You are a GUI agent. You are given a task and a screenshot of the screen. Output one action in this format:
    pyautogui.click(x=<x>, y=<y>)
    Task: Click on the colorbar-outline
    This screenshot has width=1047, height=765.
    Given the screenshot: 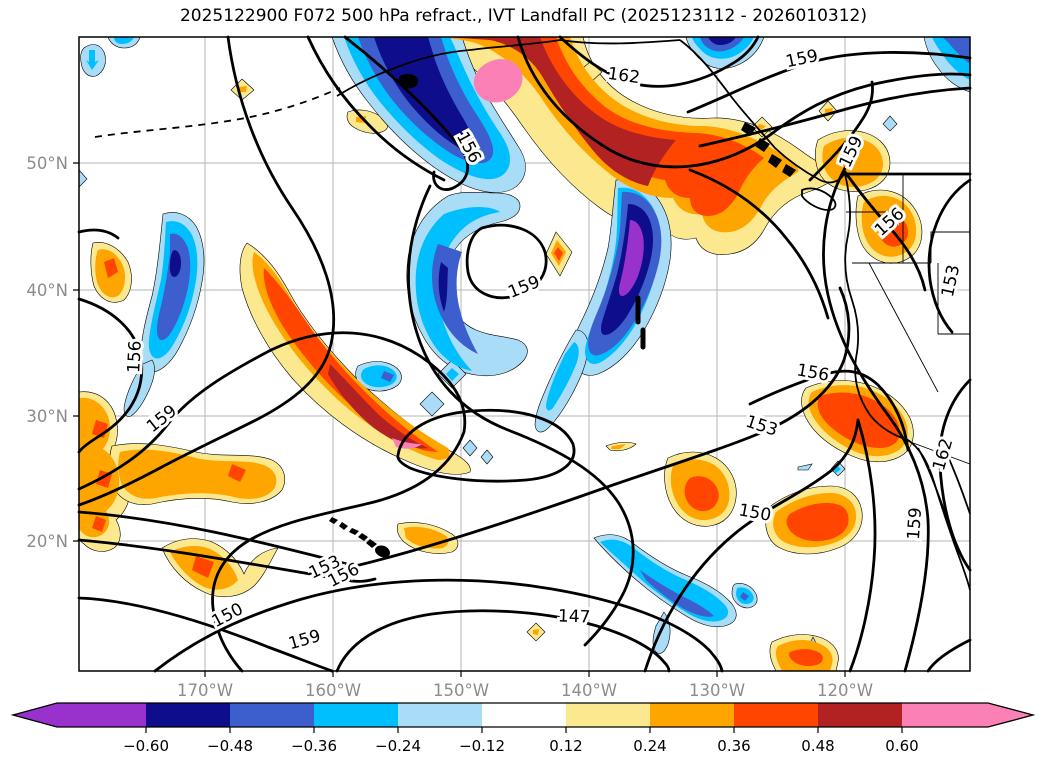 What is the action you would take?
    pyautogui.click(x=523, y=715)
    